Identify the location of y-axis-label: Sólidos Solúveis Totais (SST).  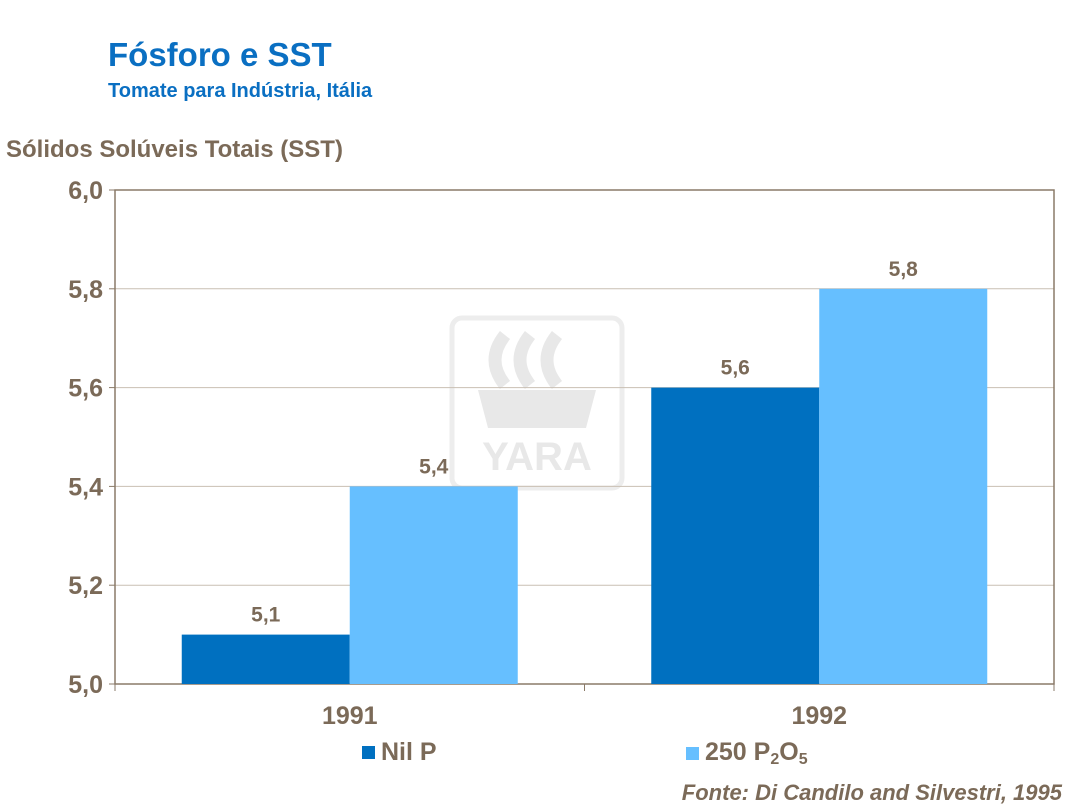
(174, 149).